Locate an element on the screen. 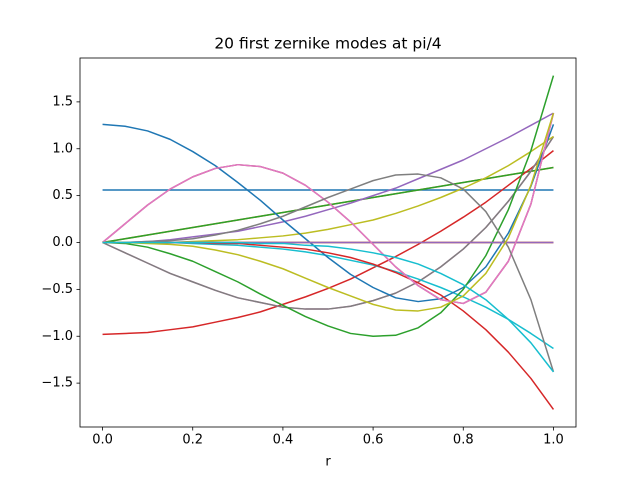 The image size is (640, 480). x-axis-label: r is located at coordinates (328, 462).